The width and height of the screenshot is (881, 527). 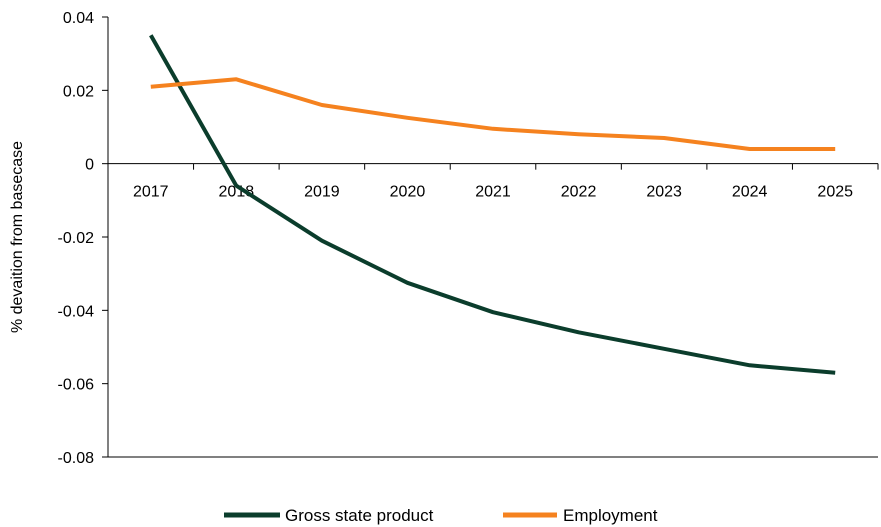 What do you see at coordinates (359, 515) in the screenshot?
I see `legend-label: Gross state product` at bounding box center [359, 515].